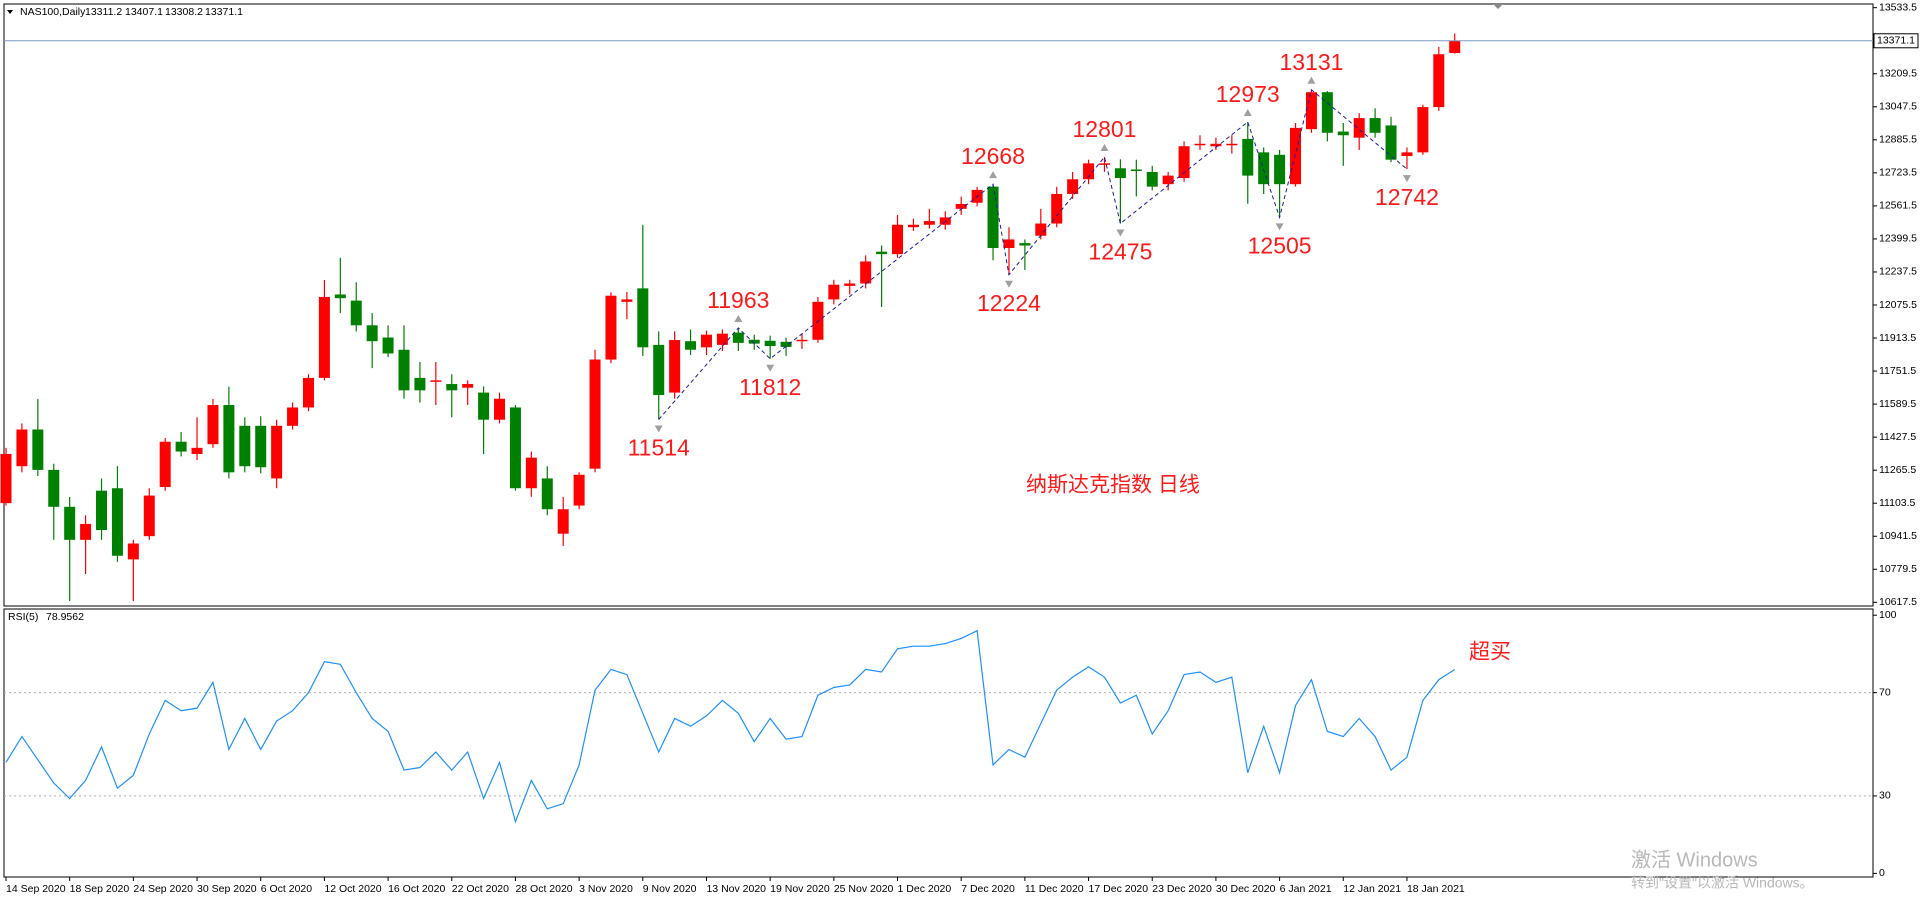 This screenshot has height=900, width=1920. What do you see at coordinates (770, 387) in the screenshot?
I see `pivot-label: 11812` at bounding box center [770, 387].